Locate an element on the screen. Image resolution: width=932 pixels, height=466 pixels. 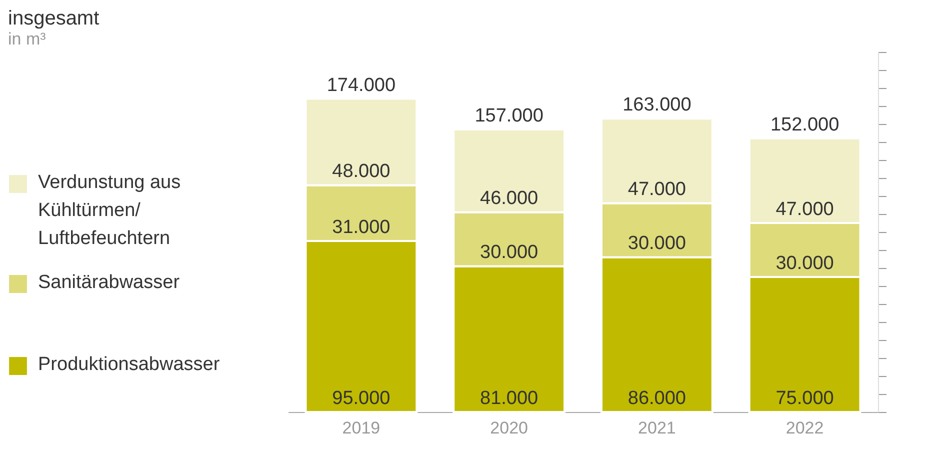
data-label: 48.000 is located at coordinates (361, 171).